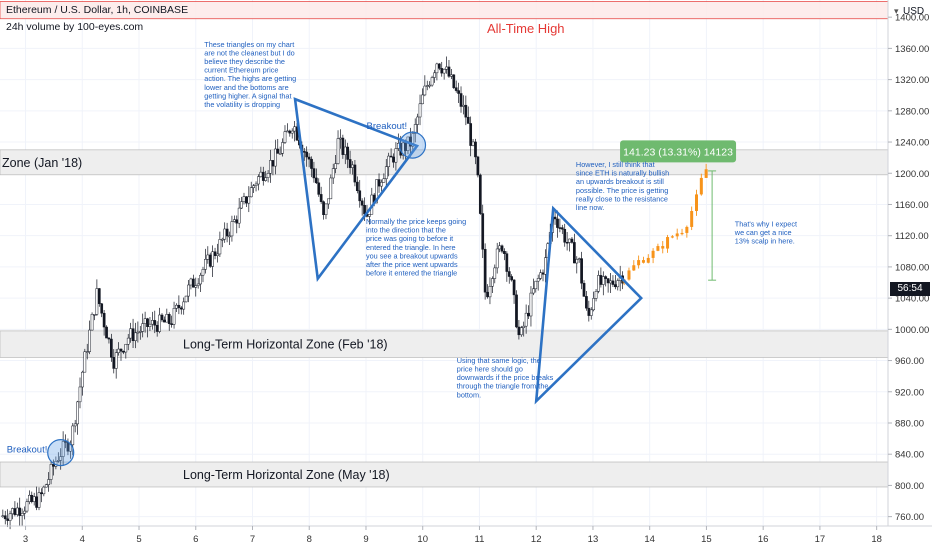  Describe the element at coordinates (526, 28) in the screenshot. I see `ath-label: All-Time High` at that location.